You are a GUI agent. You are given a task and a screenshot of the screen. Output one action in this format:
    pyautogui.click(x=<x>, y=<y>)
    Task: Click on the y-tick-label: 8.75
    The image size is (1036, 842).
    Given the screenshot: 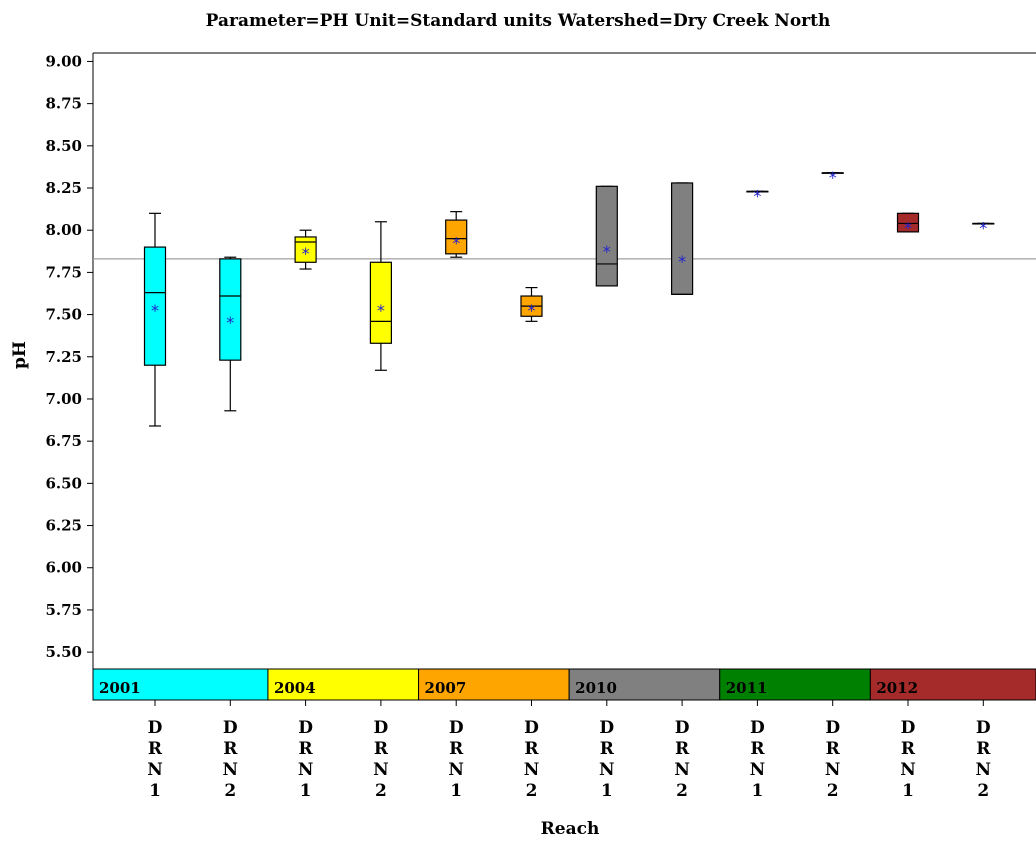 What is the action you would take?
    pyautogui.click(x=63, y=104)
    